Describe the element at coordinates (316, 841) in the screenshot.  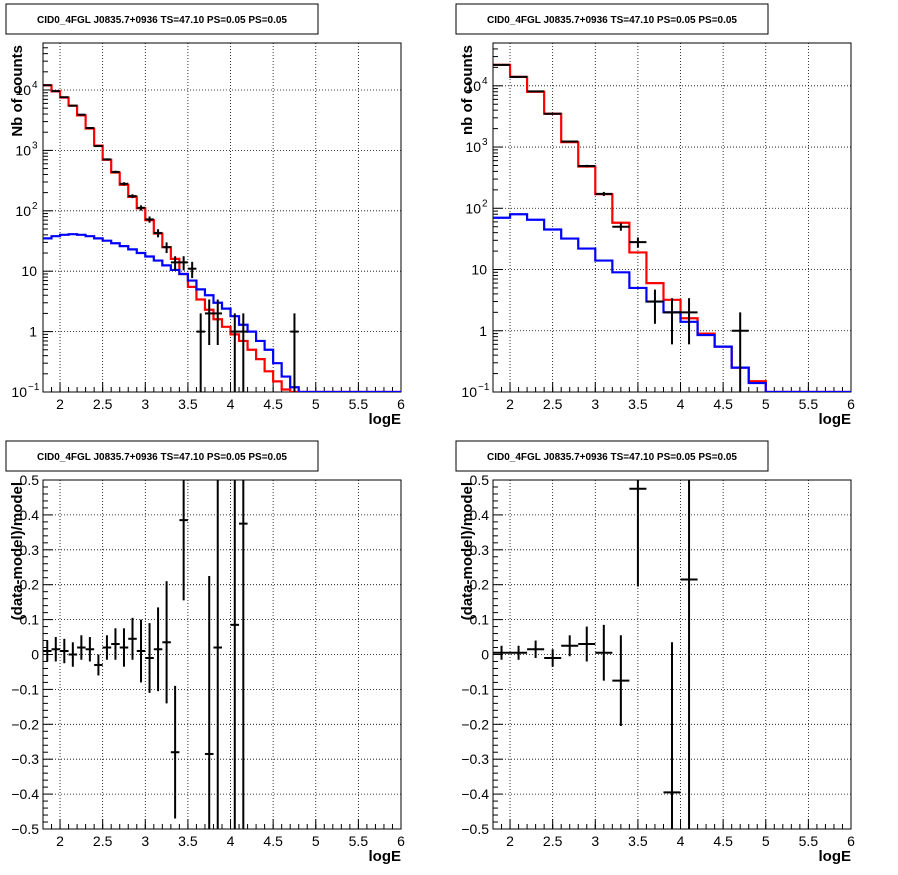
I see `x-tick-label: 5` at that location.